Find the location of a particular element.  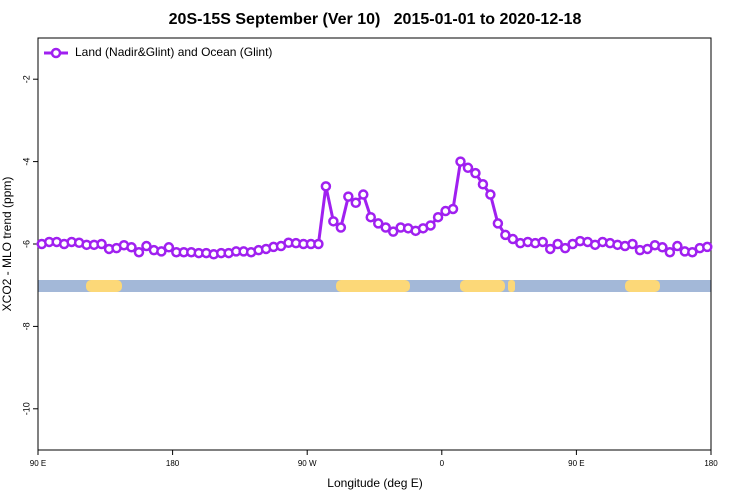

land-ocean-strip is located at coordinates (374, 286).